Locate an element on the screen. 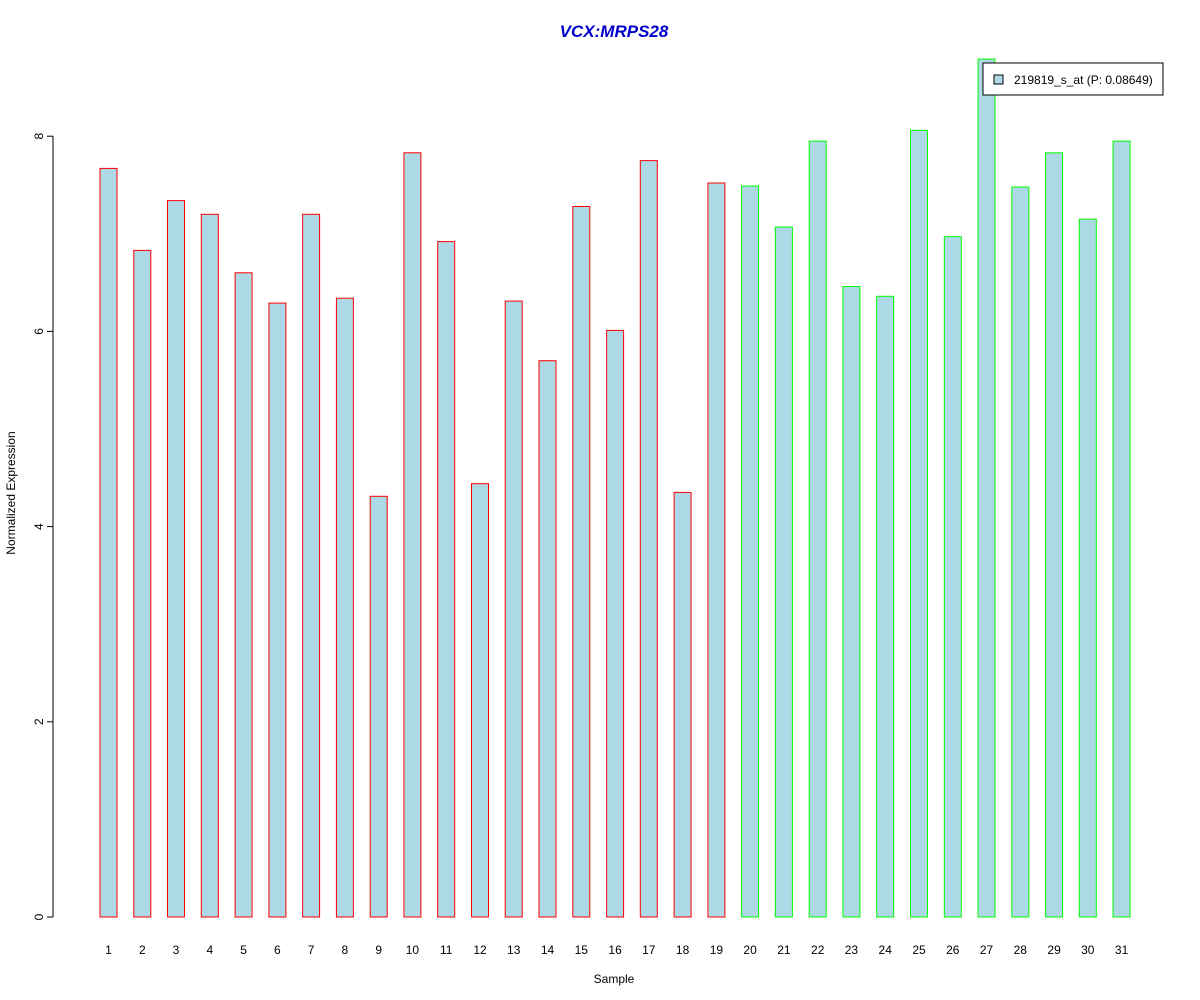 This screenshot has height=1000, width=1200. x-tick-label: 22 is located at coordinates (818, 950).